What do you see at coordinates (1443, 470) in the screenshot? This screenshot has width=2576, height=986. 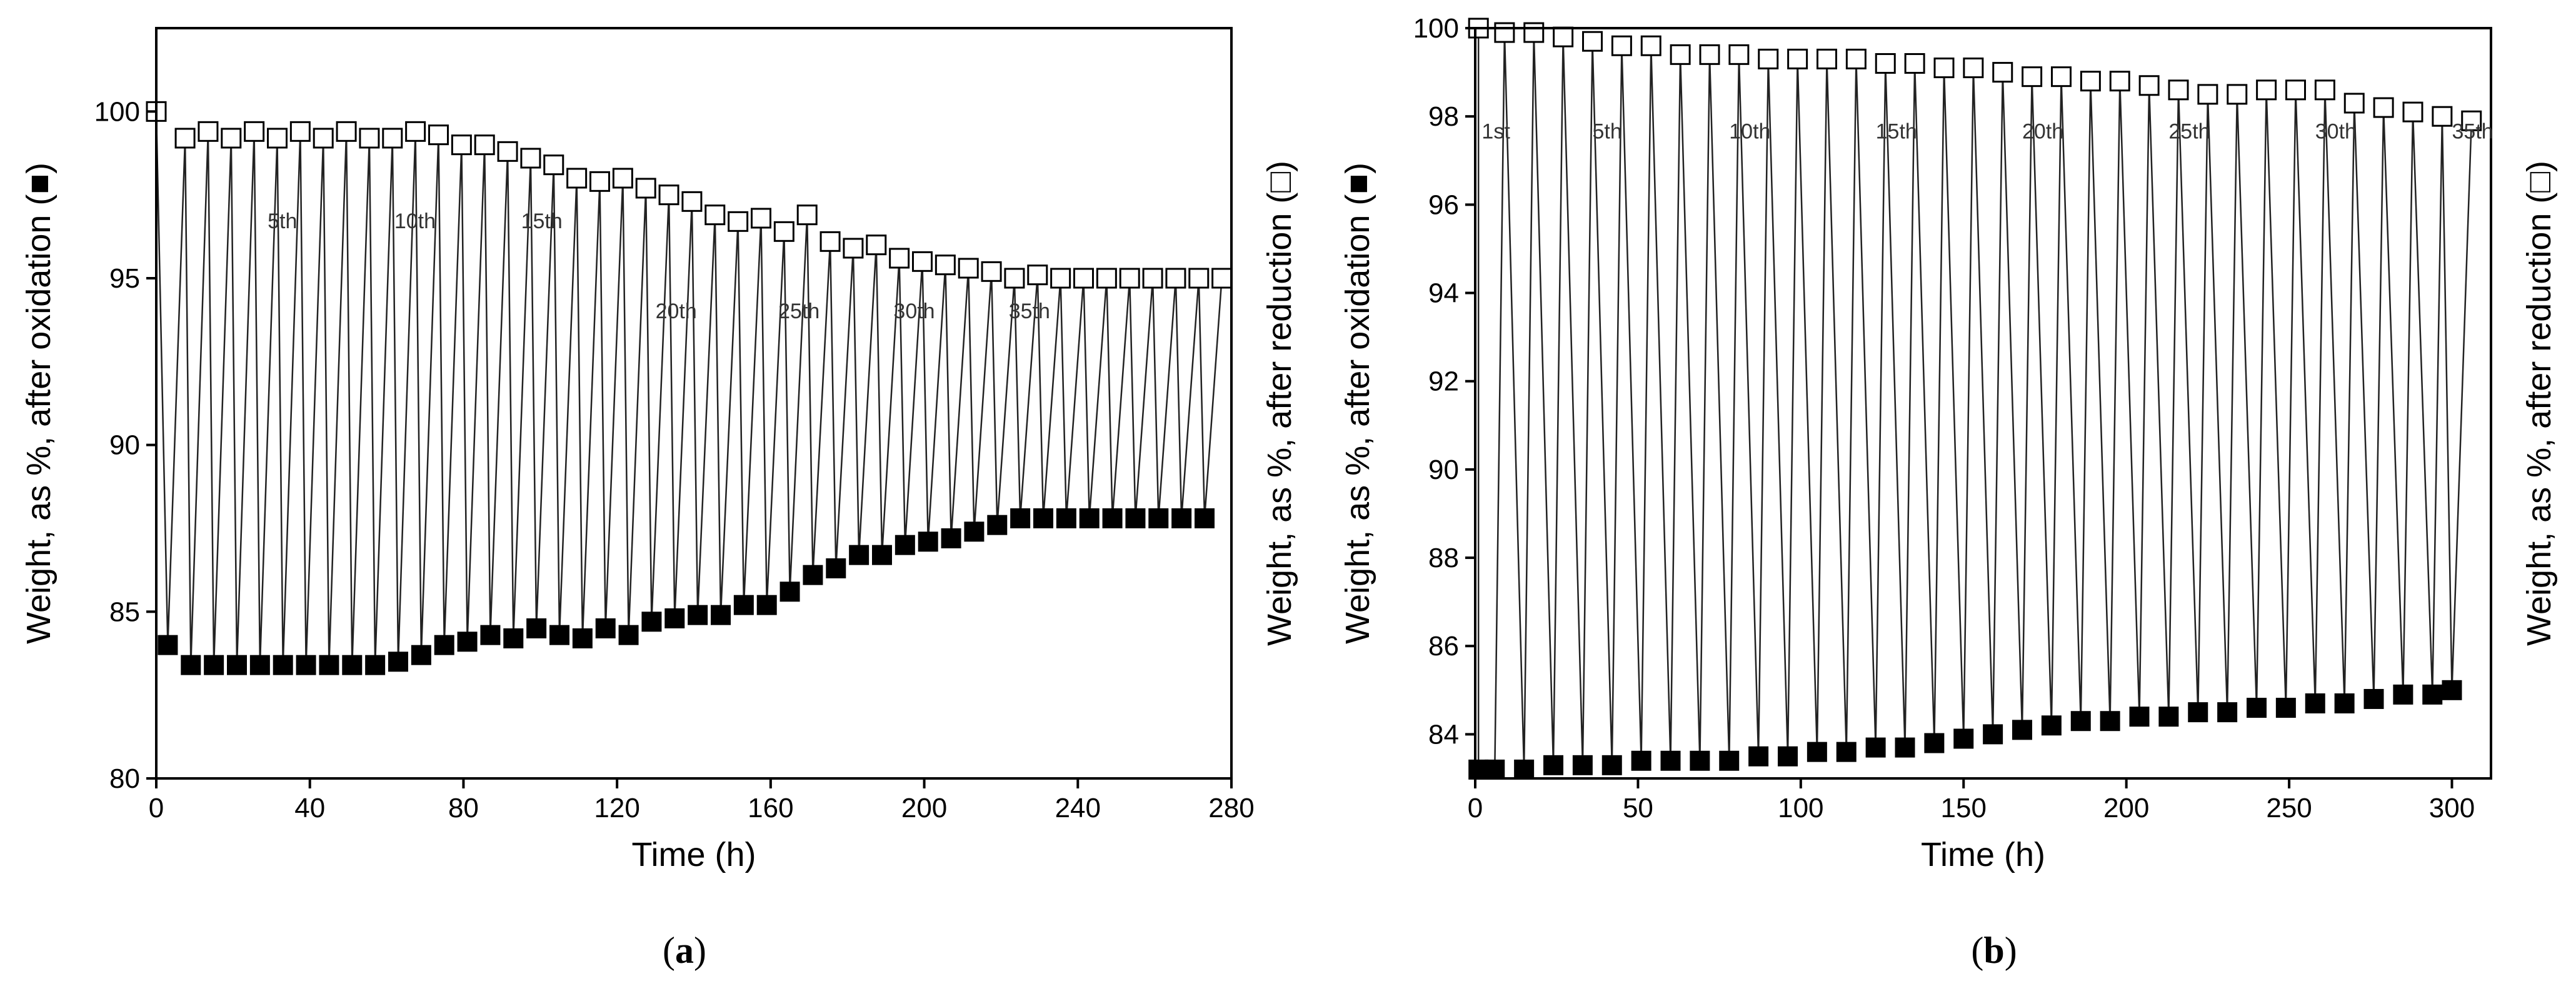 I see `panel-b-y-tick-label: 90` at bounding box center [1443, 470].